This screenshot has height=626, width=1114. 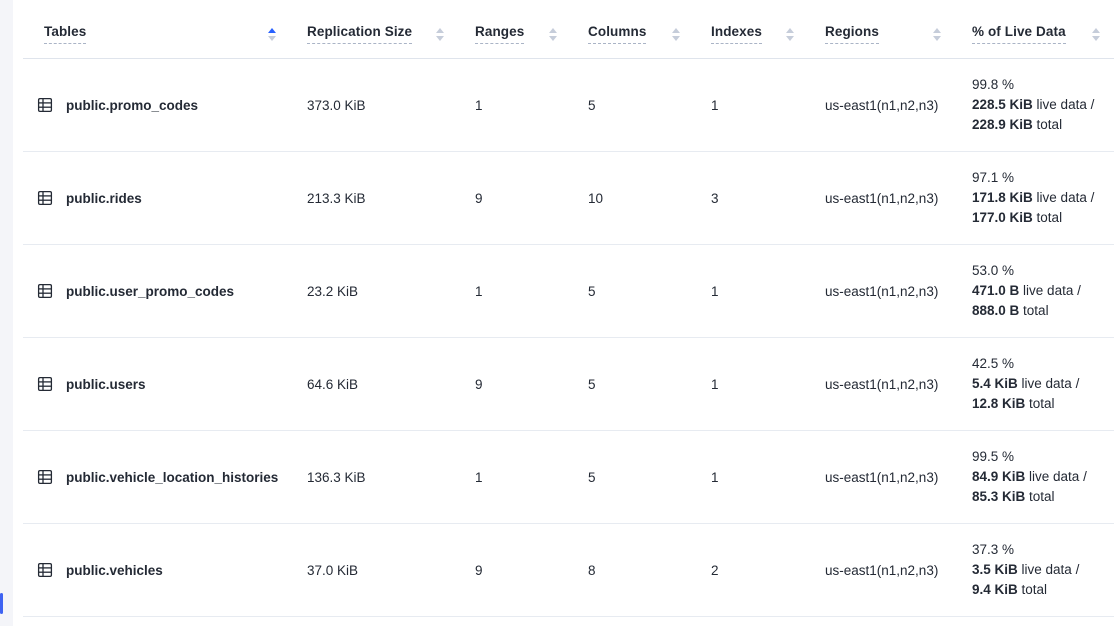 I want to click on live-percent: 53.0 %, so click(x=993, y=270).